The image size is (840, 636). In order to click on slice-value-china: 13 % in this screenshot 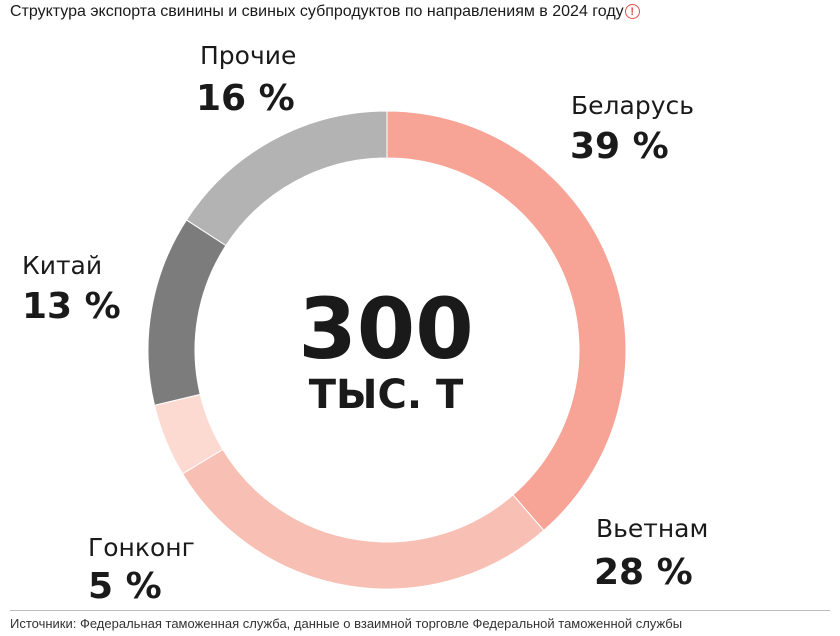, I will do `click(71, 306)`.